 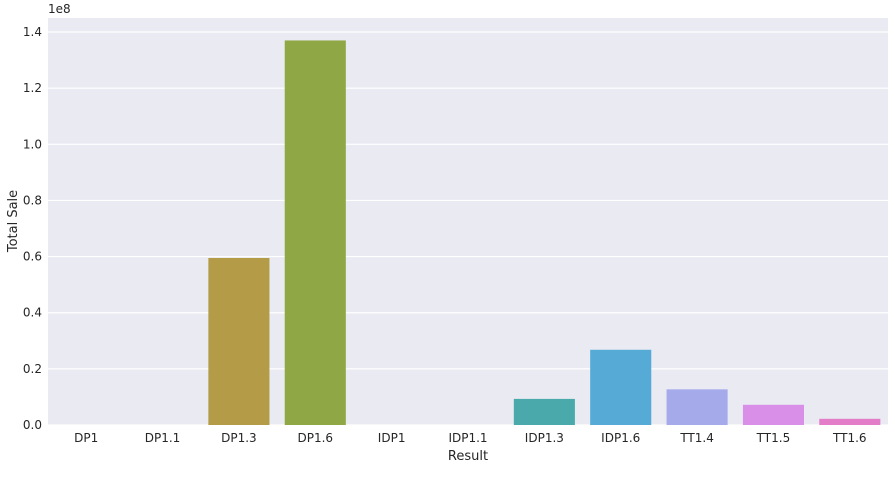 I want to click on x-tick-label: TT1.5, so click(x=773, y=438).